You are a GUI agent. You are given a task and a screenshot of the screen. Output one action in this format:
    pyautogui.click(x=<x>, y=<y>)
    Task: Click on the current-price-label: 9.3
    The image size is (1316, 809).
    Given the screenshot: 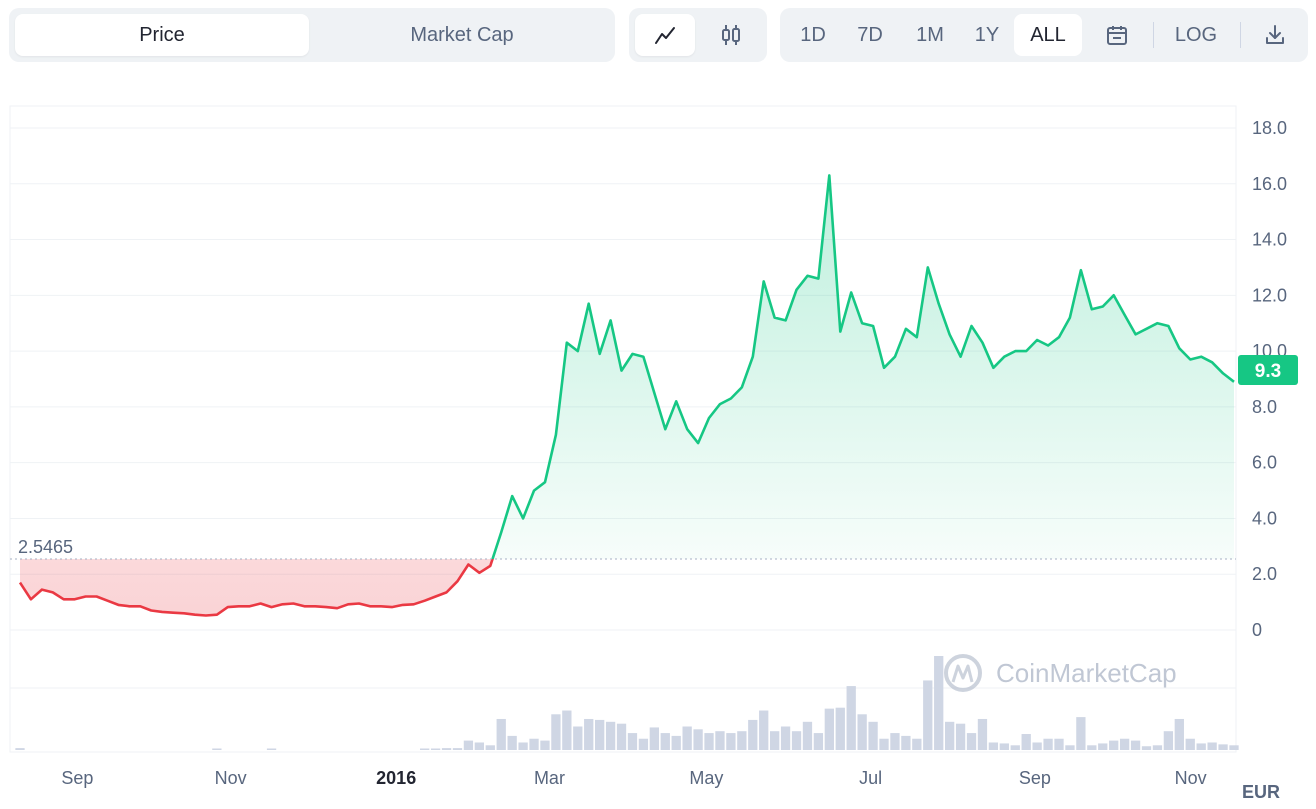 What is the action you would take?
    pyautogui.click(x=1268, y=371)
    